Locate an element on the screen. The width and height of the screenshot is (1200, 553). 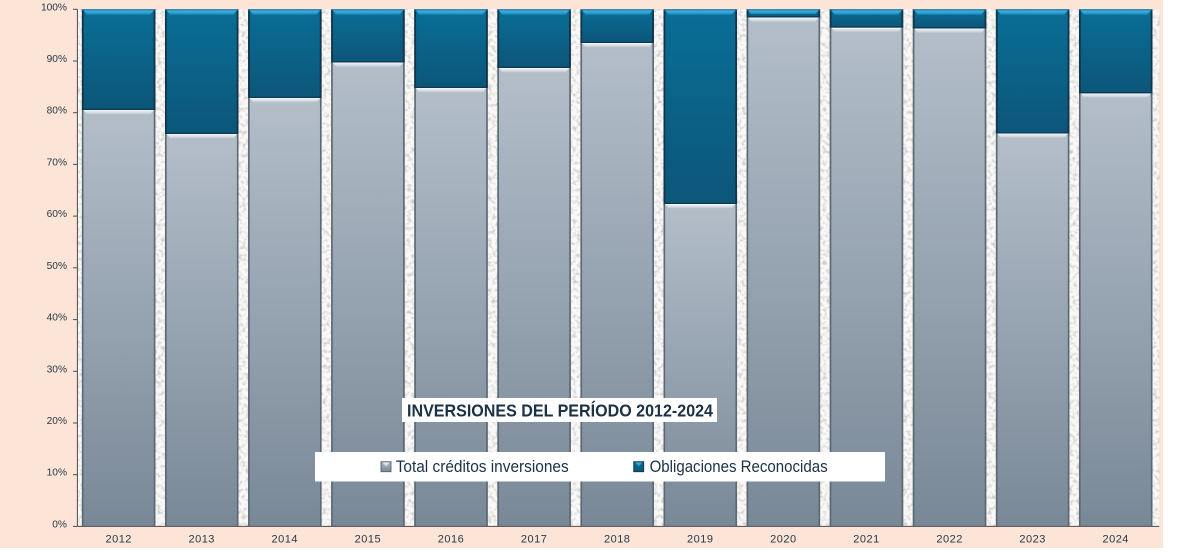
svg-text: Obligaciones Reconocidas is located at coordinates (739, 467).